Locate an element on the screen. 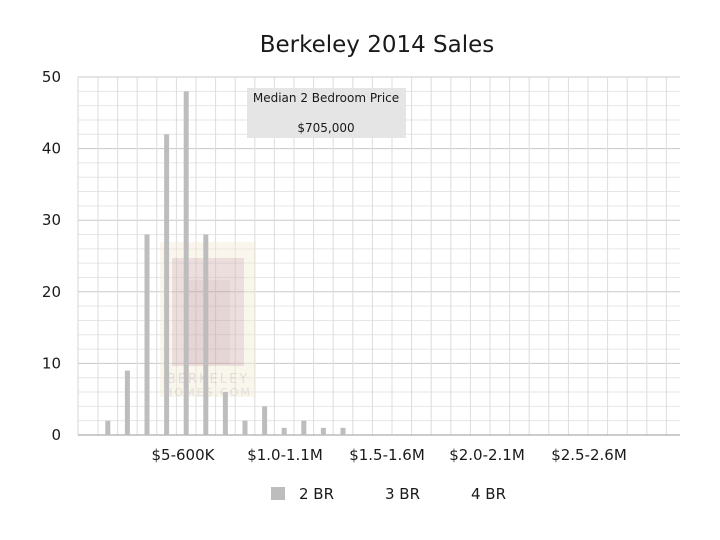 This screenshot has width=720, height=540. x-tick-label: $5-600K is located at coordinates (184, 455).